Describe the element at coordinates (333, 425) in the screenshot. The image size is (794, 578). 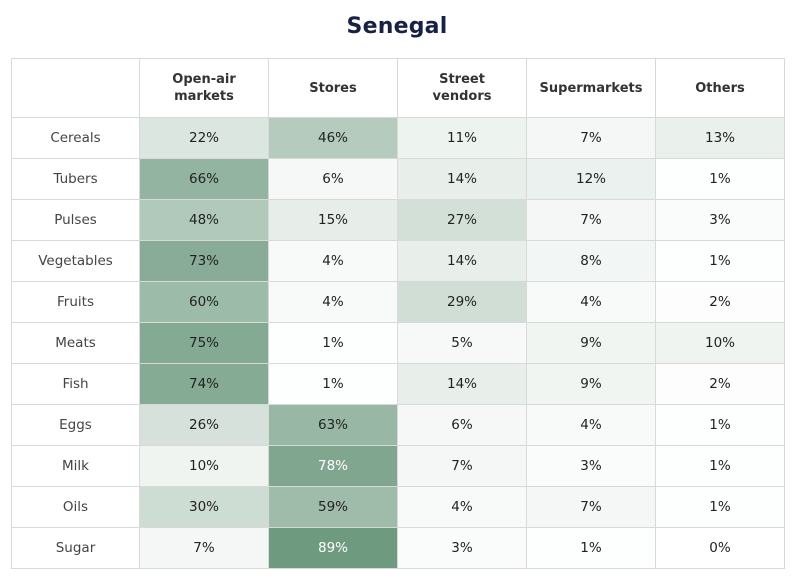
I see `heatmap-cell: 63%` at that location.